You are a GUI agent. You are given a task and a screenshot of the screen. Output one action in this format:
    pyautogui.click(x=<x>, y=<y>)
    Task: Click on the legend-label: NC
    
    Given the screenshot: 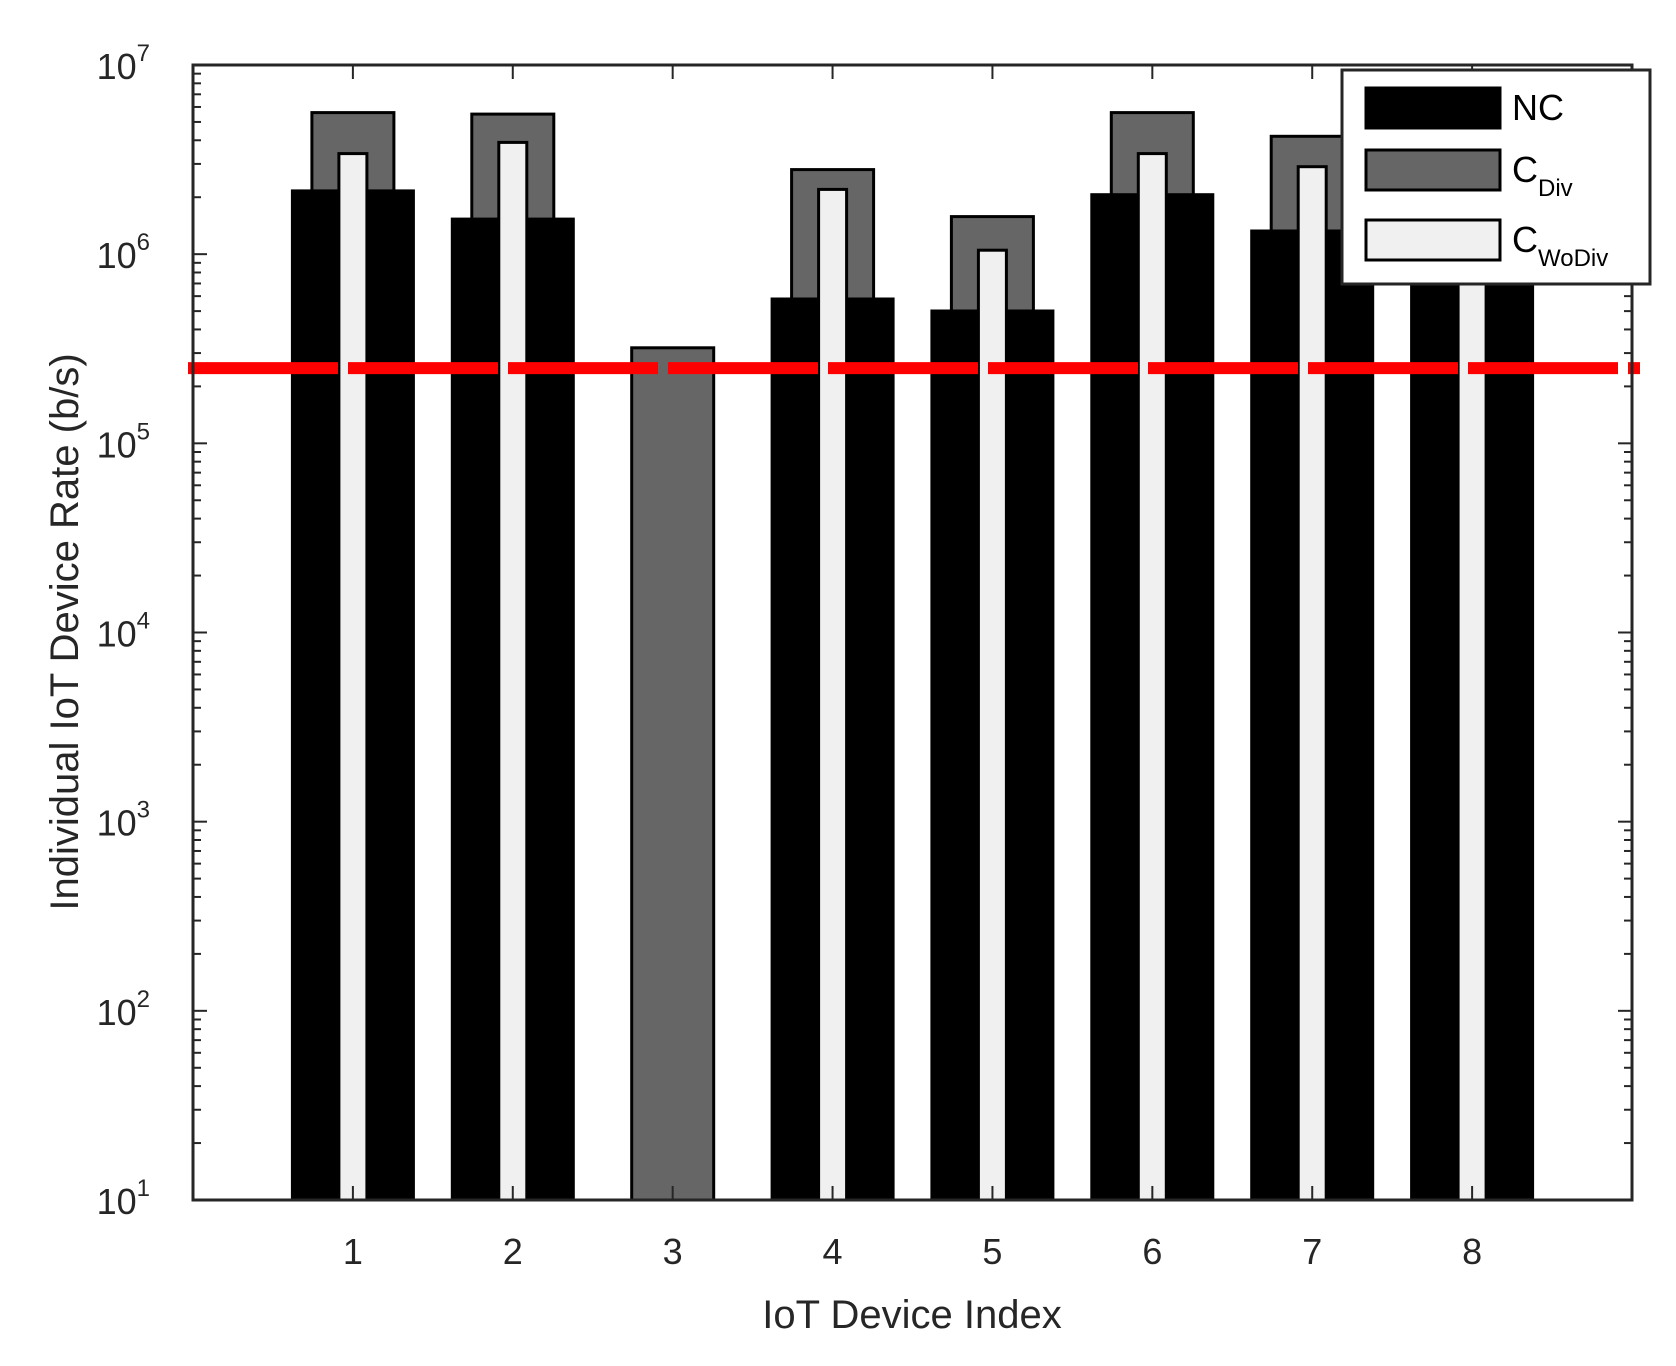 What is the action you would take?
    pyautogui.click(x=1538, y=107)
    